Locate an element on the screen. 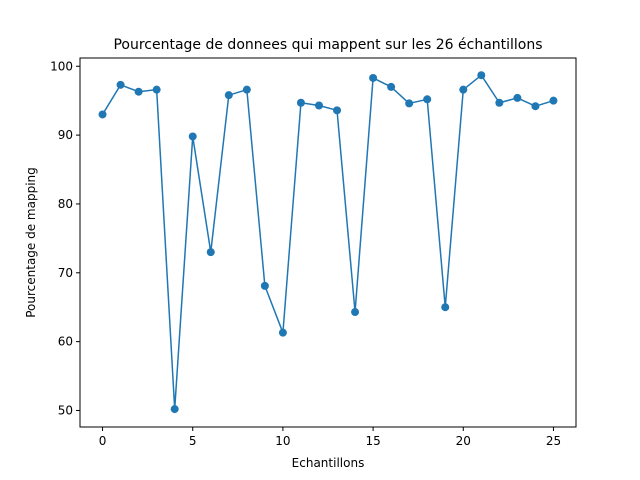 The width and height of the screenshot is (640, 480). y-tick-label: 70 is located at coordinates (65, 273).